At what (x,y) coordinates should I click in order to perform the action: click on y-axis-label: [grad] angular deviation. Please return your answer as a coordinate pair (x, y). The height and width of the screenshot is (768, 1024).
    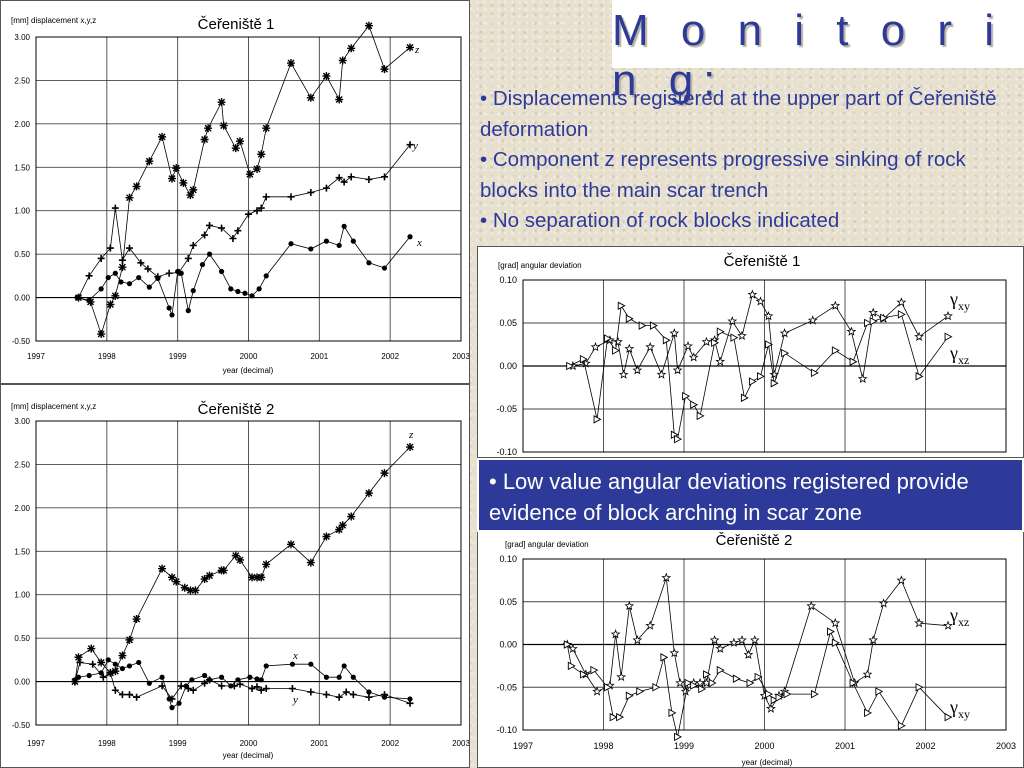
    Looking at the image, I should click on (540, 265).